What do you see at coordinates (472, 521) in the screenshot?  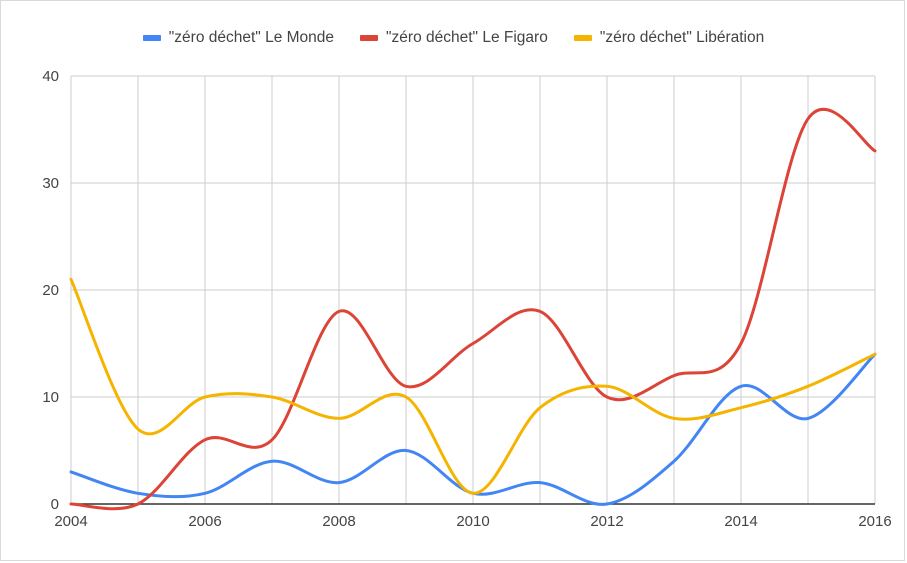 I see `x-tick-label: 2010` at bounding box center [472, 521].